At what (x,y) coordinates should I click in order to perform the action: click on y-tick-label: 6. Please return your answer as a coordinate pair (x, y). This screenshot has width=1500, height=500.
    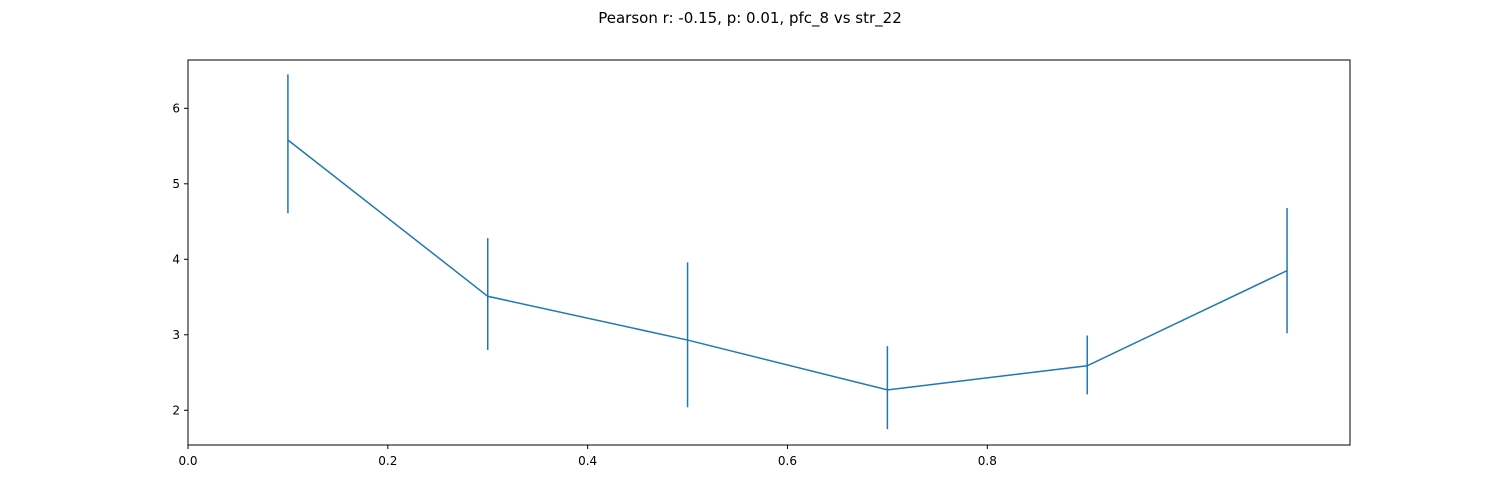
    Looking at the image, I should click on (176, 108).